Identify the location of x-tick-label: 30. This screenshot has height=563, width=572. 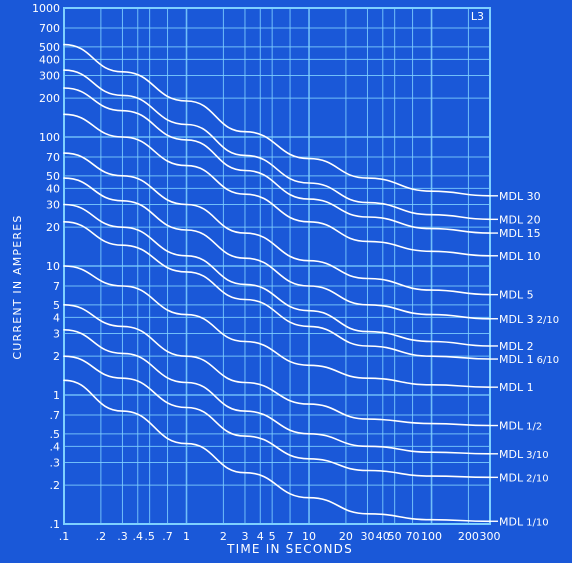
(367, 536).